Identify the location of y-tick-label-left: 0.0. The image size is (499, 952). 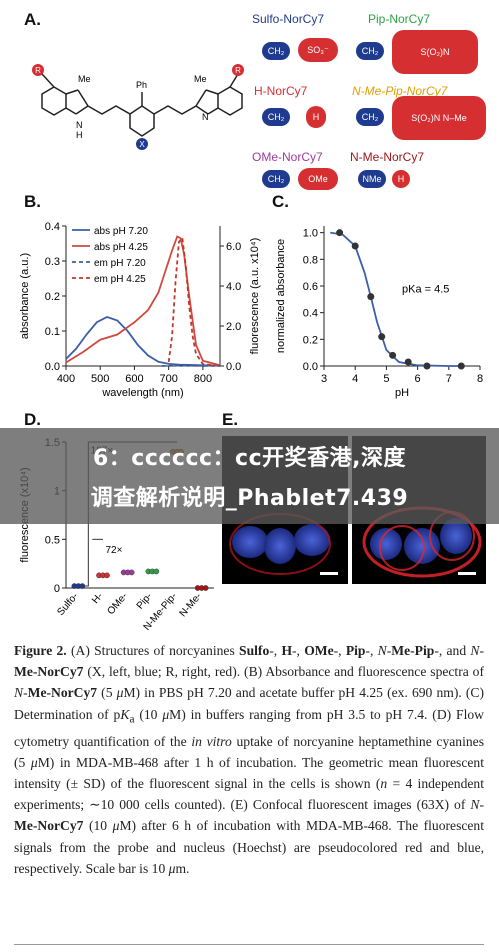
(52, 367).